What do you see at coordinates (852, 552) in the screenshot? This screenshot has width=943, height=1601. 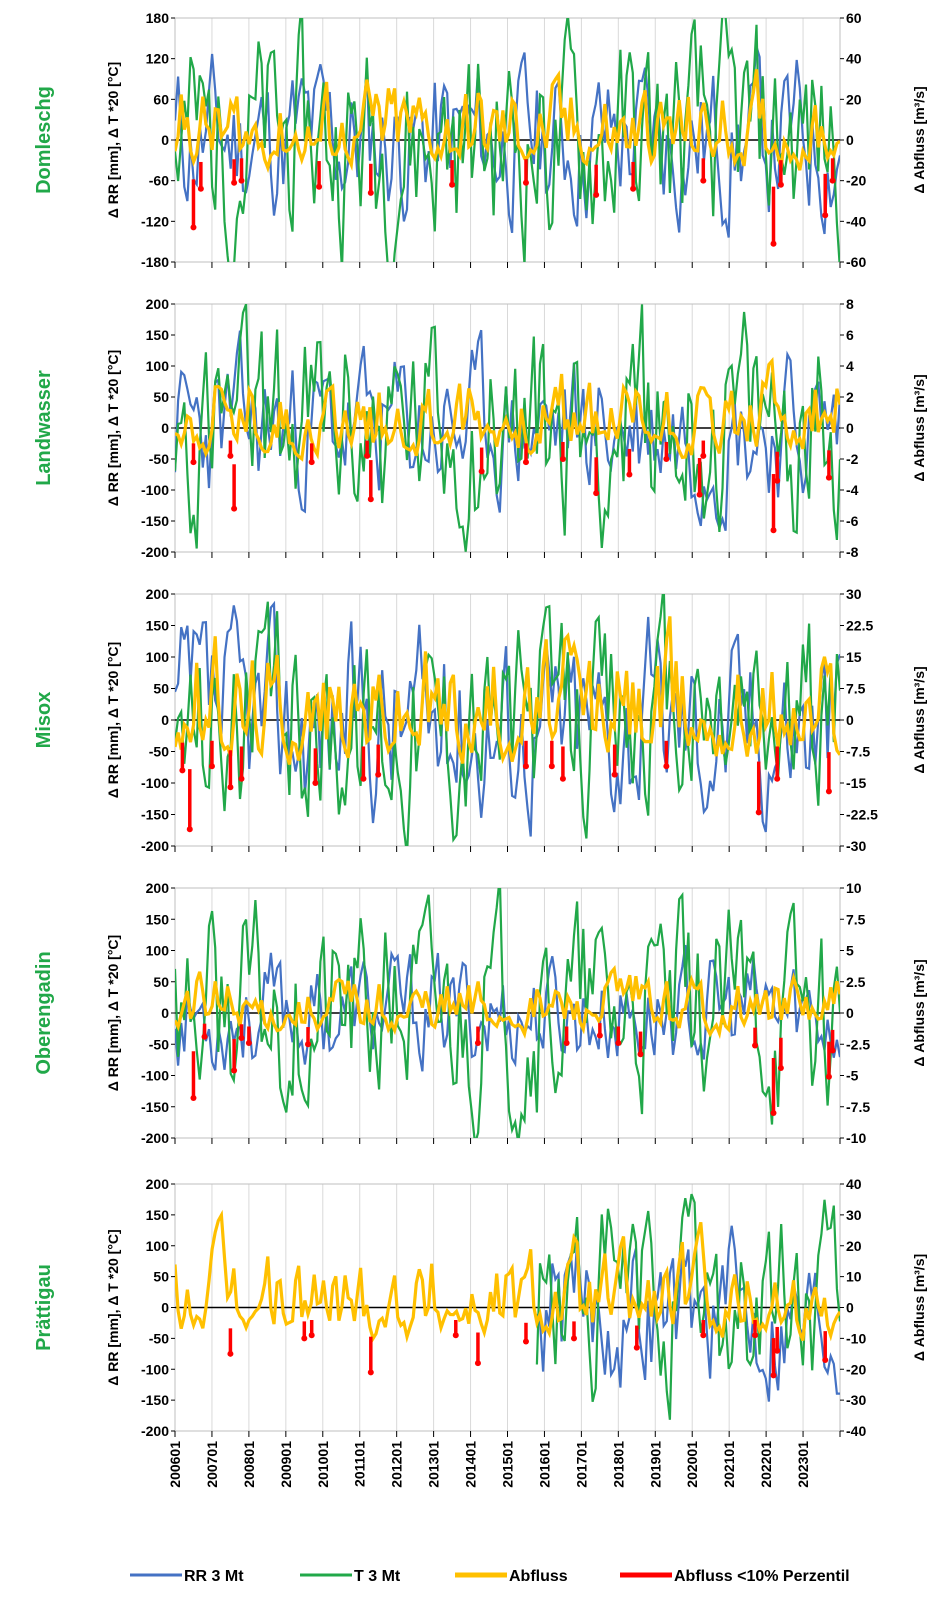 I see `y-tick-label-right: -8` at bounding box center [852, 552].